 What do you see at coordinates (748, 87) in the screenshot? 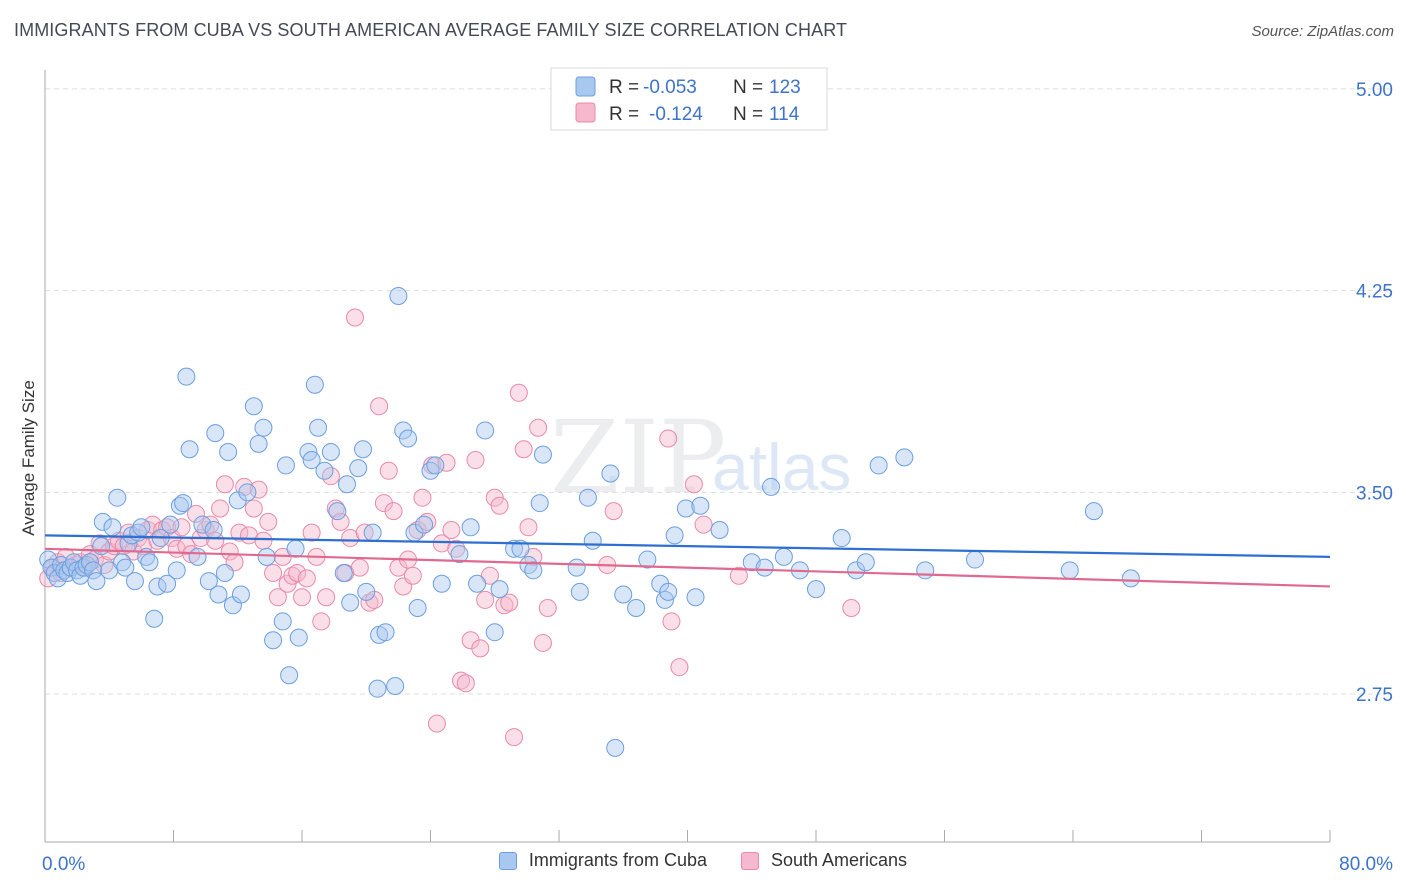
I see `legend-n-label-cuba: N =` at bounding box center [748, 87].